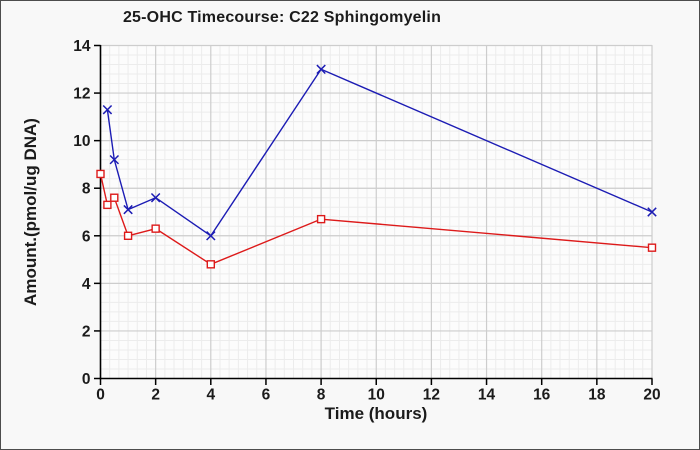  Describe the element at coordinates (81, 94) in the screenshot. I see `y-tick-label: 12` at that location.